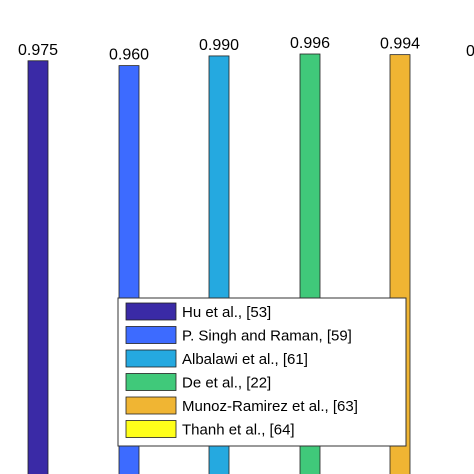 Image resolution: width=474 pixels, height=474 pixels. Describe the element at coordinates (238, 430) in the screenshot. I see `legend-label-6: Thanh et al., [64]` at that location.